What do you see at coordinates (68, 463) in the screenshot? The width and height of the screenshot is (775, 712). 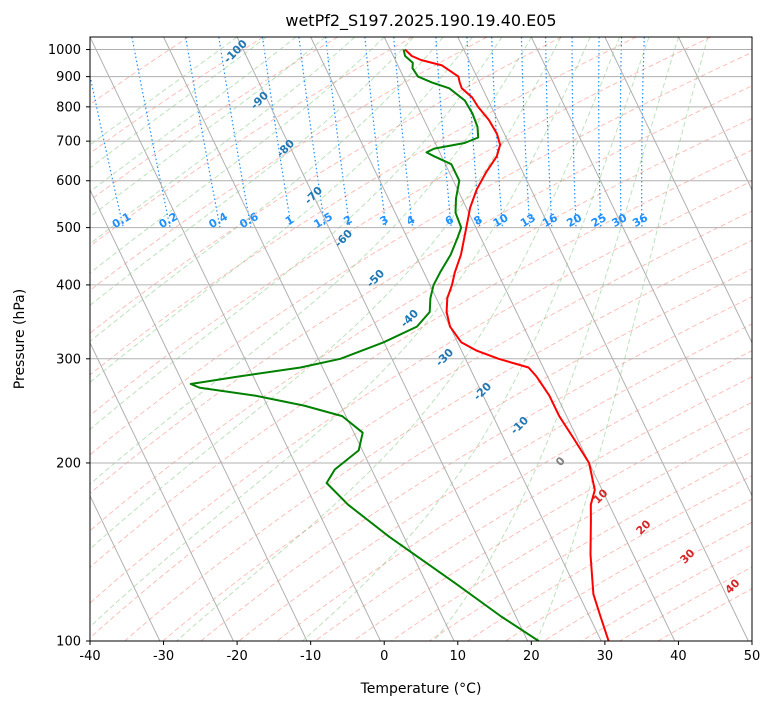 I see `y-tick-label: 200` at bounding box center [68, 463].